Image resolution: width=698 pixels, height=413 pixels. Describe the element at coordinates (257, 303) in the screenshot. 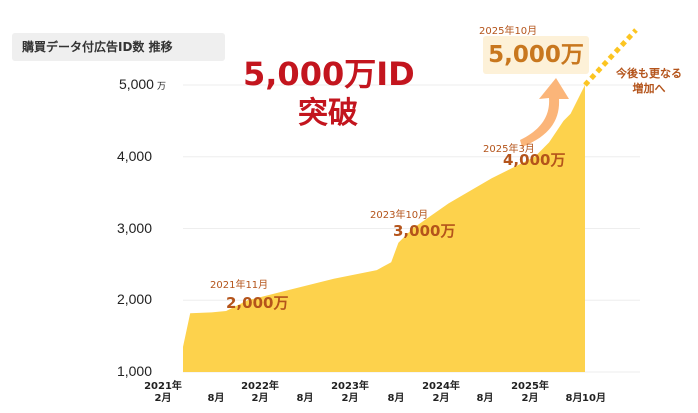

I see `annotation-value: 2,000万` at that location.